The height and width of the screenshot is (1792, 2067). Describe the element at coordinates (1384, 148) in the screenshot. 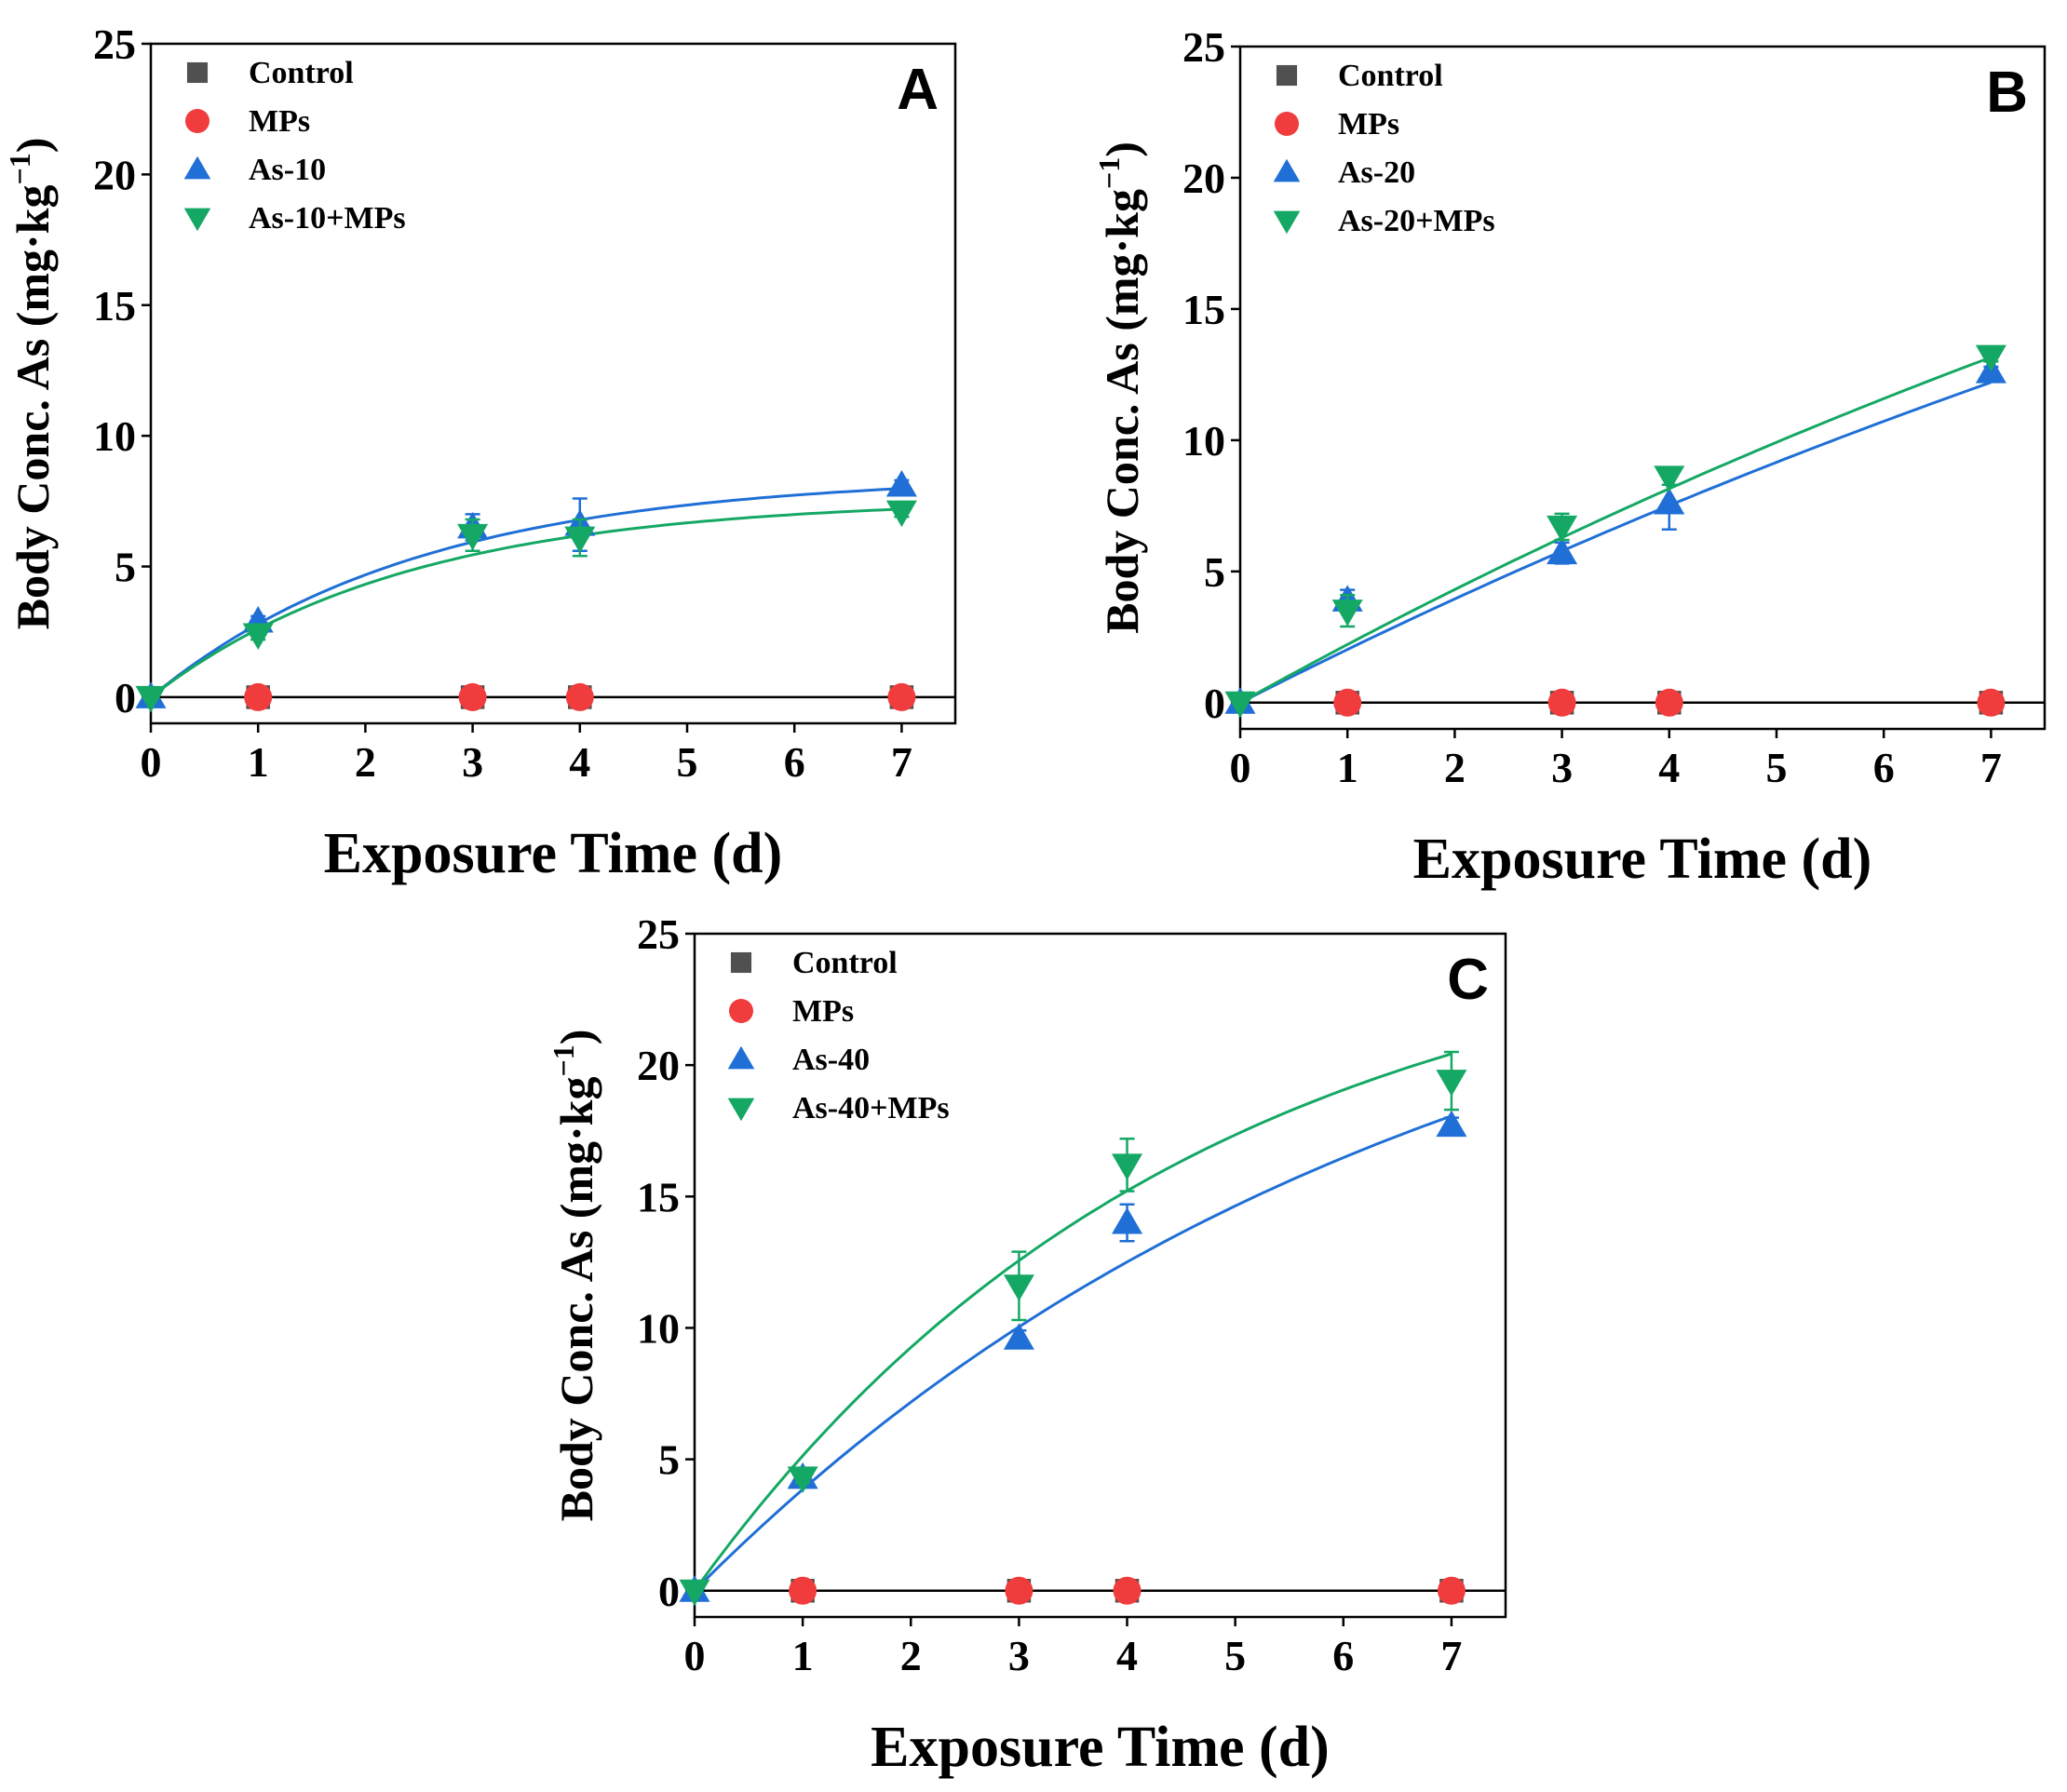

I see `legend: Control MPs As-20 As-20+MPs` at that location.